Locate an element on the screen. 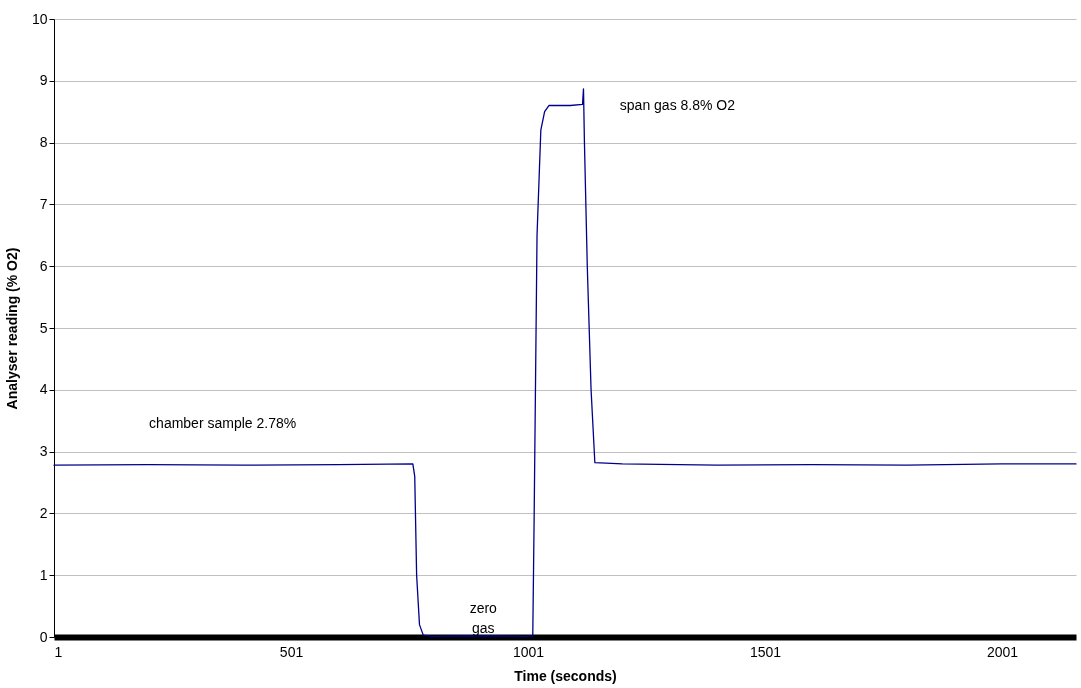 The height and width of the screenshot is (688, 1081). y-tick-label: 6 is located at coordinates (43, 265).